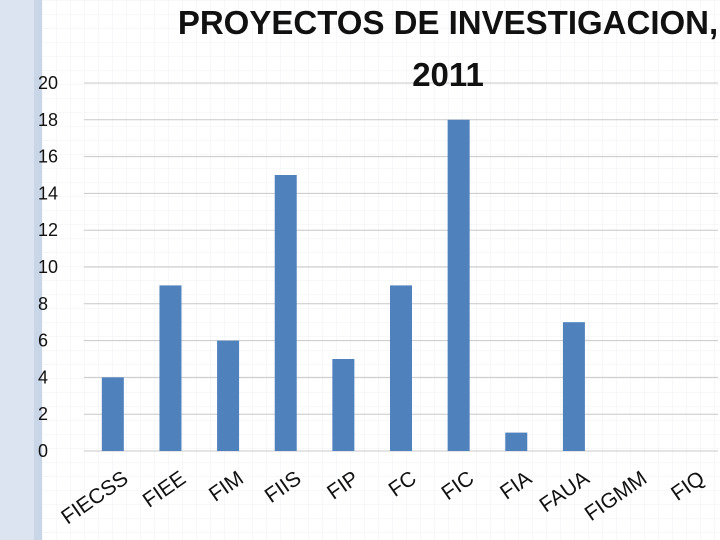 This screenshot has width=720, height=540. I want to click on y-tick-label: 0, so click(43, 451).